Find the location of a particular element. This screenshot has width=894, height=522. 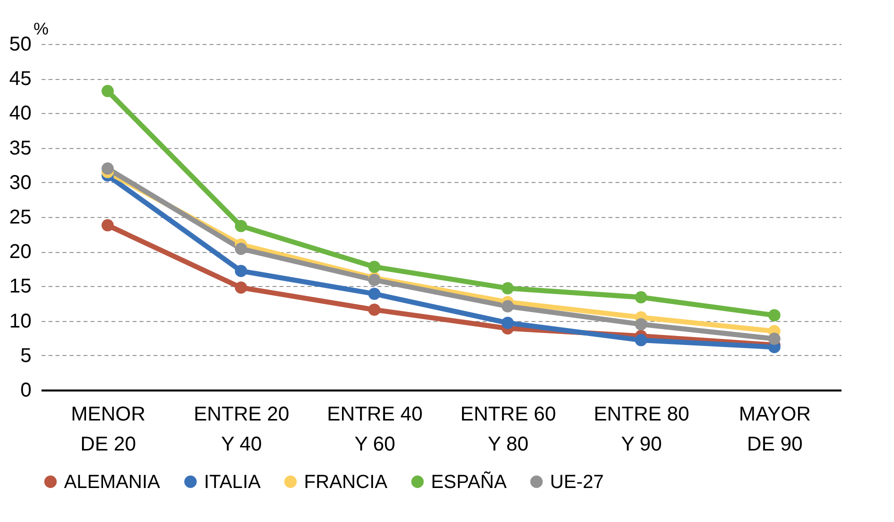

x-tick-label: ENTRE 40 Y 60 is located at coordinates (375, 430).